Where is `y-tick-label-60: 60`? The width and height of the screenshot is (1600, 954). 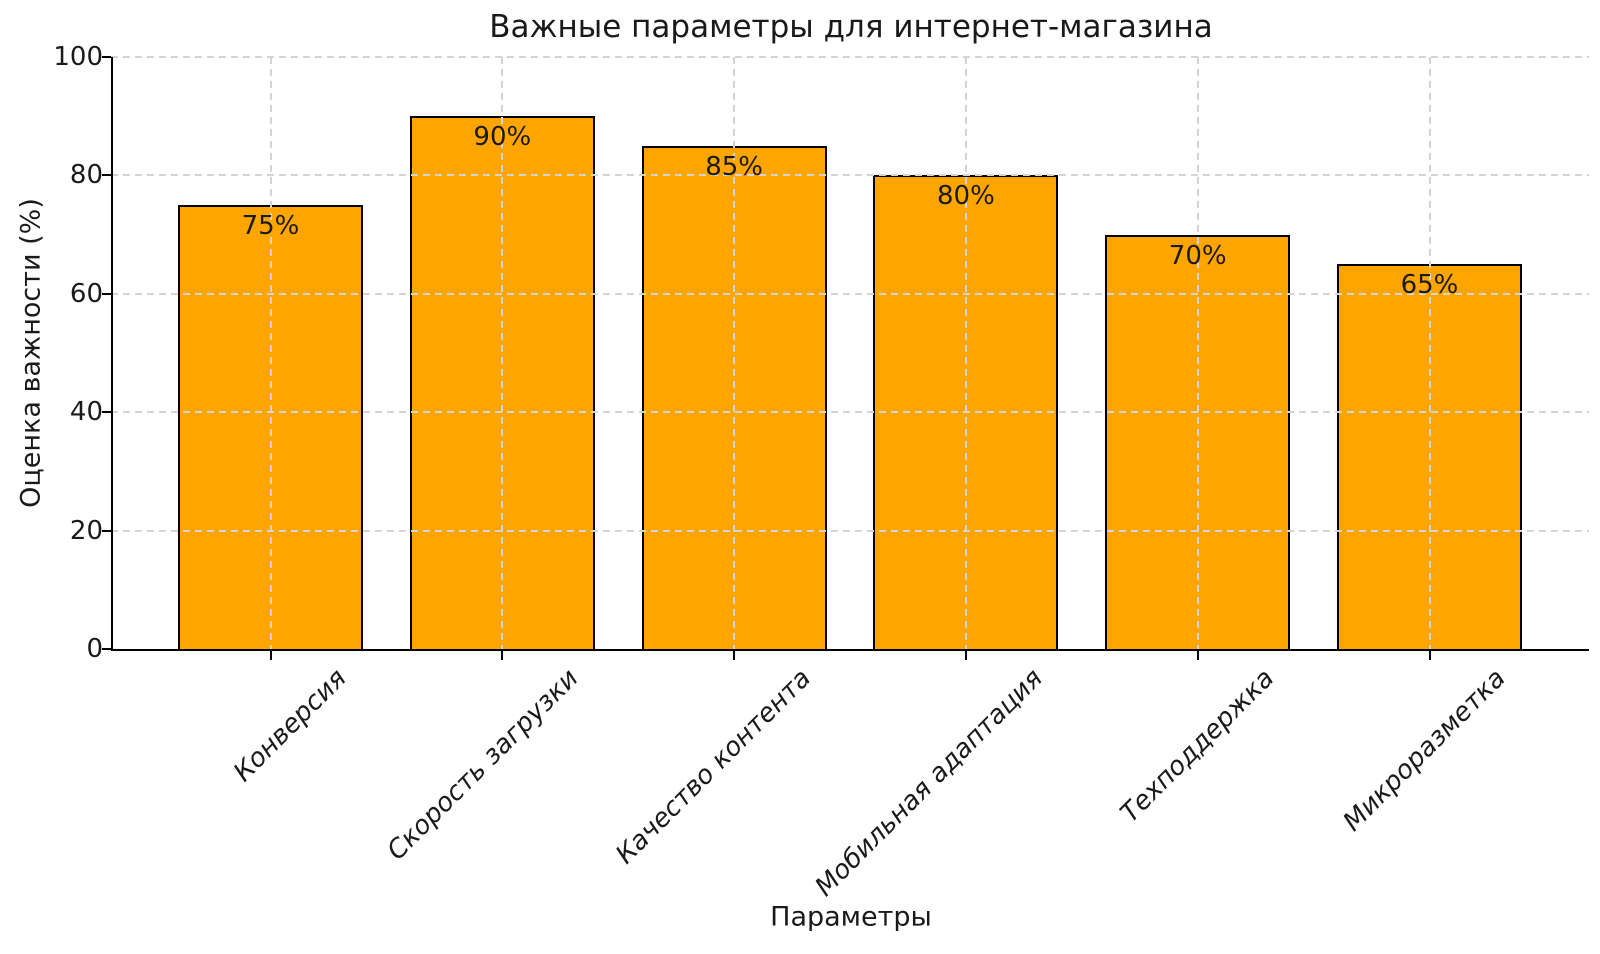
y-tick-label-60: 60 is located at coordinates (86, 293).